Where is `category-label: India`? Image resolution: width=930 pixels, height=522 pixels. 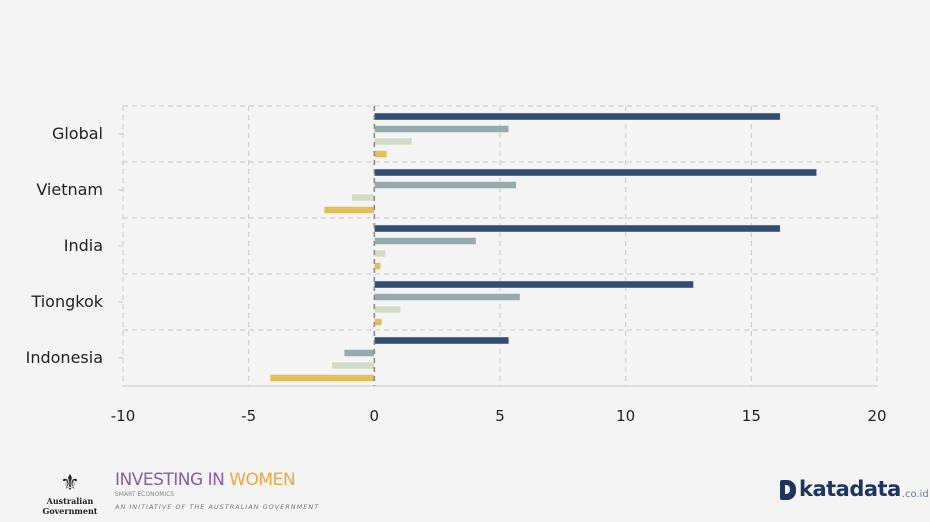 category-label: India is located at coordinates (83, 245).